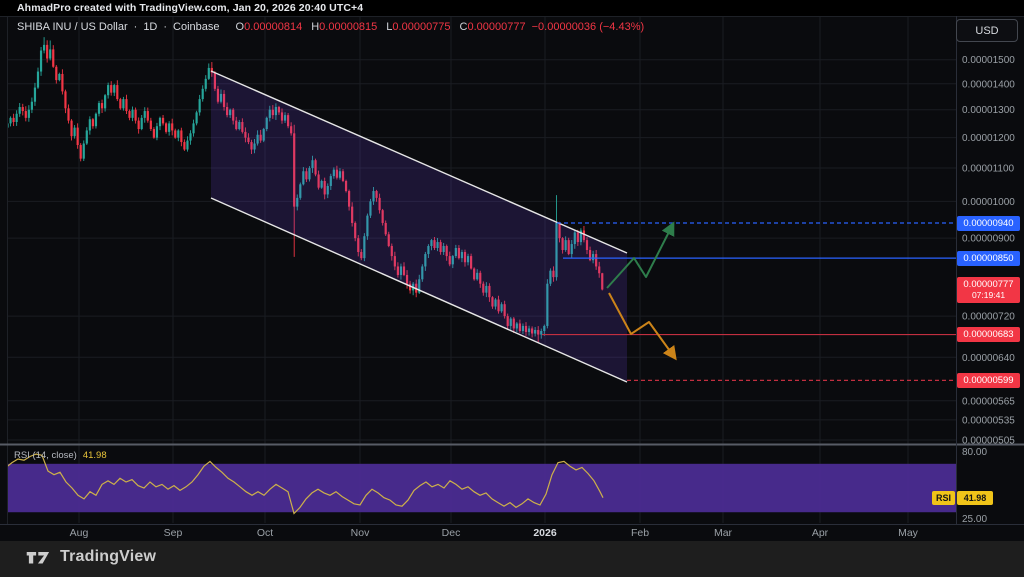  I want to click on close-value: 0.00000777, so click(496, 27).